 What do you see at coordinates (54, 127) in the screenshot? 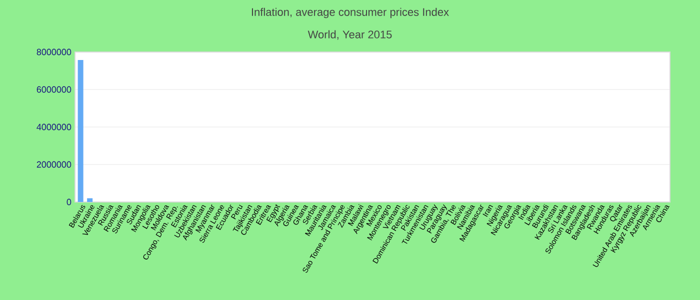
I see `y-tick-label: 4000000` at bounding box center [54, 127].